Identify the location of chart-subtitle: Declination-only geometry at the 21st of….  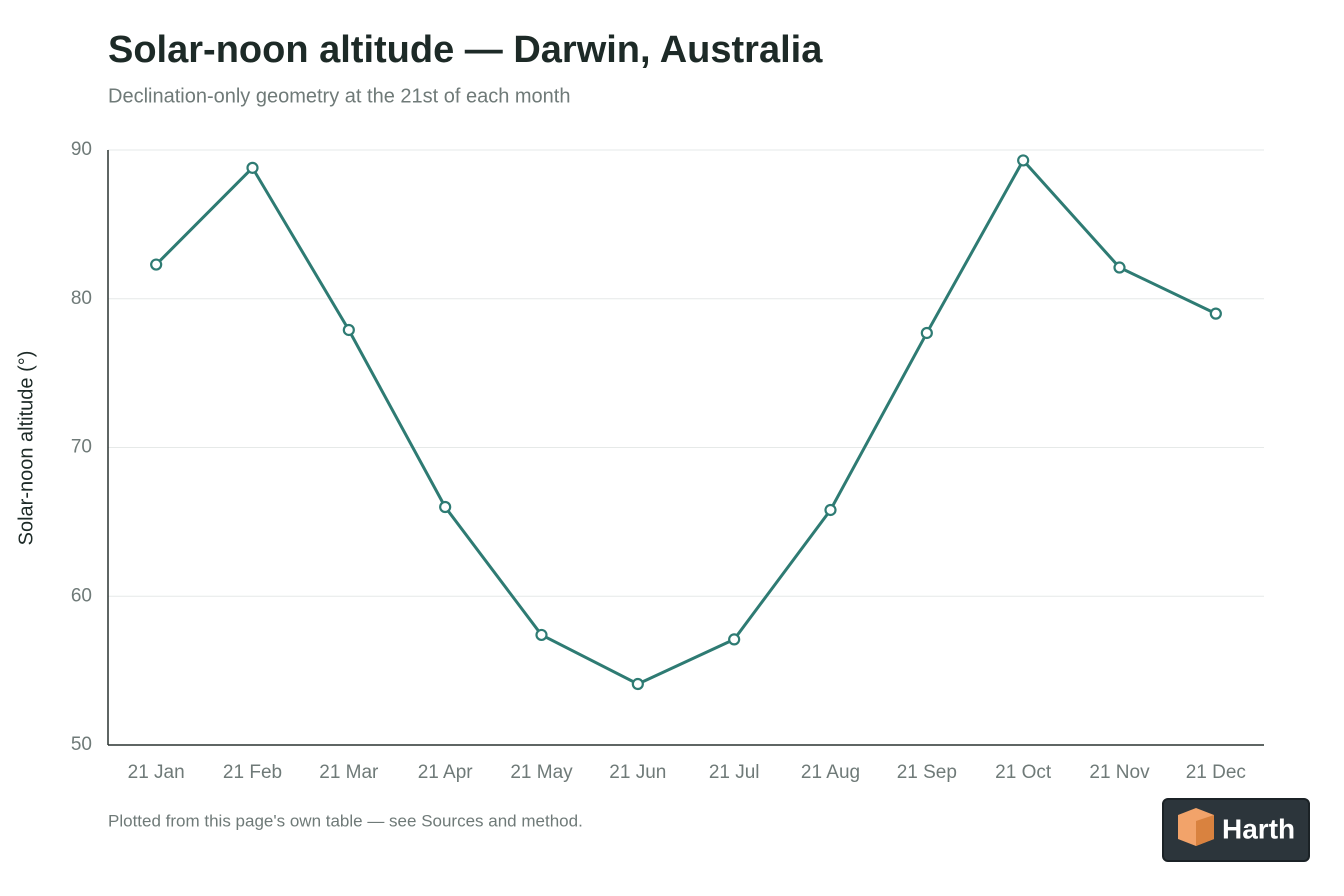
(339, 96).